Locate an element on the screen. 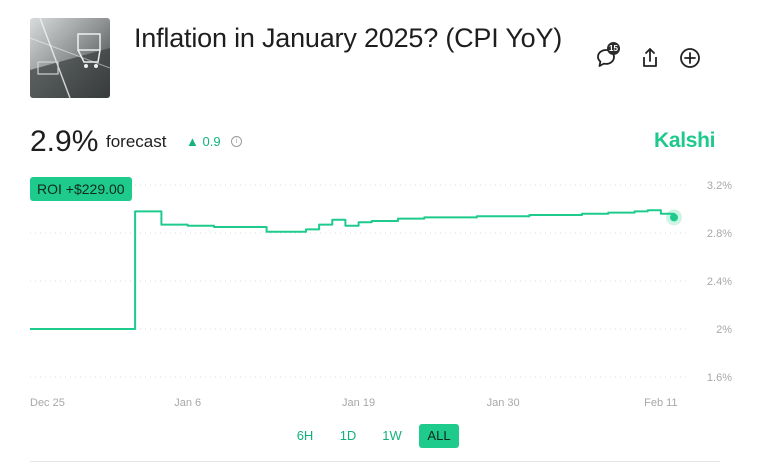  forecast-delta: ▲ 0.9 is located at coordinates (203, 141).